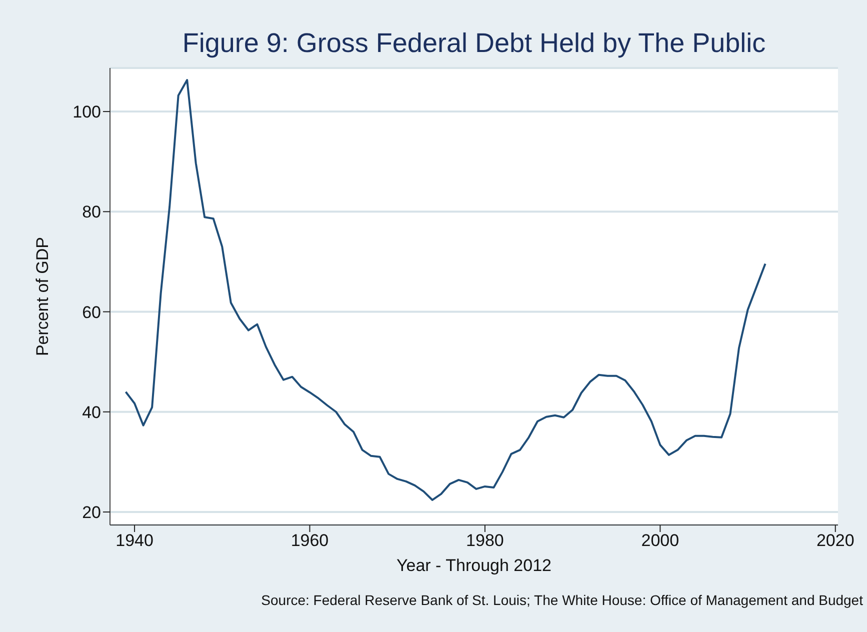 This screenshot has width=867, height=632. What do you see at coordinates (835, 540) in the screenshot?
I see `x-tick-label: 2020` at bounding box center [835, 540].